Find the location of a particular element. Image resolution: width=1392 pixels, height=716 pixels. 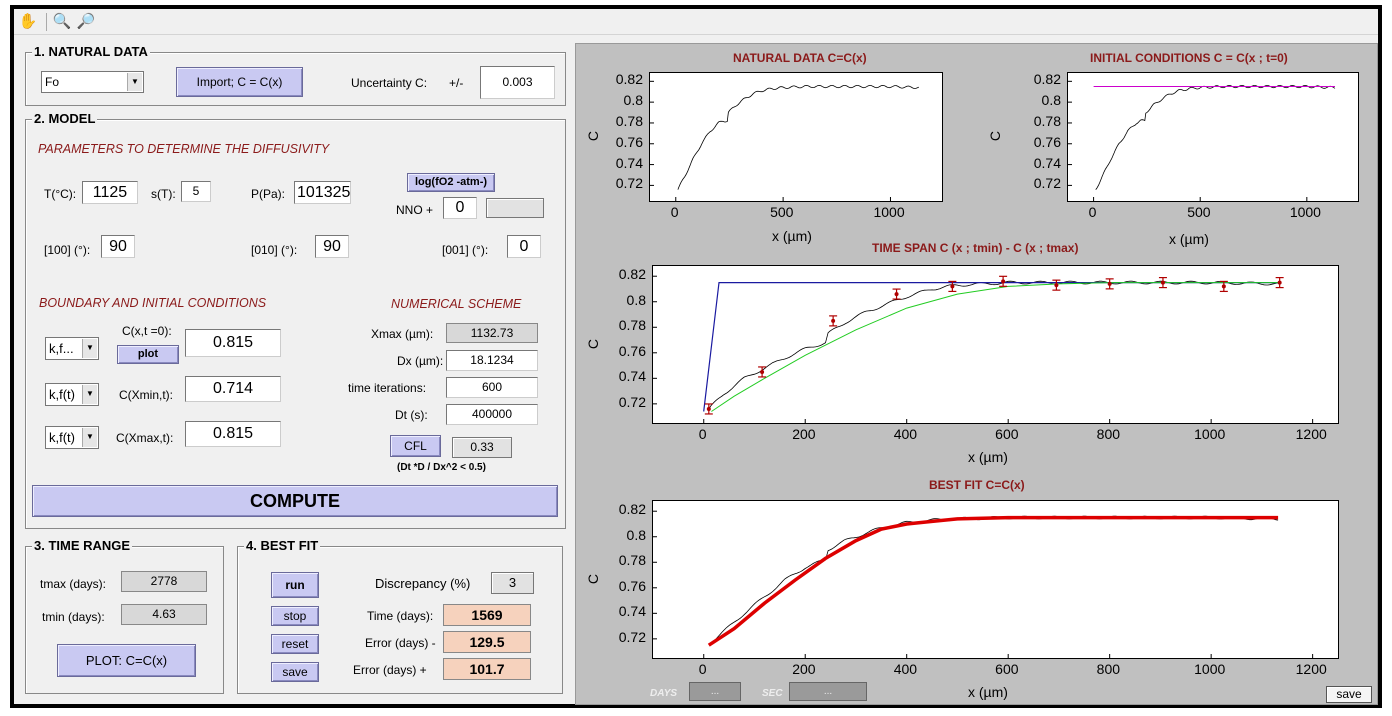

compute-button: COMPUTE is located at coordinates (295, 501).